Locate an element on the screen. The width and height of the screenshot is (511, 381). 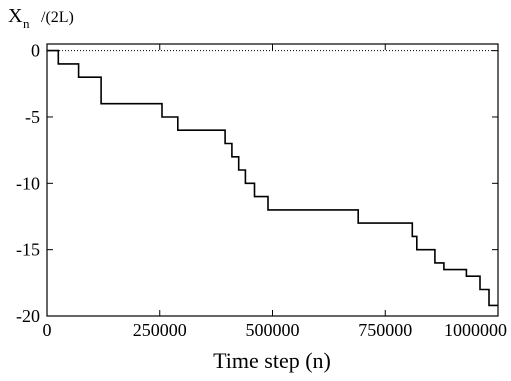
y-tick-label: -10 is located at coordinates (28, 183).